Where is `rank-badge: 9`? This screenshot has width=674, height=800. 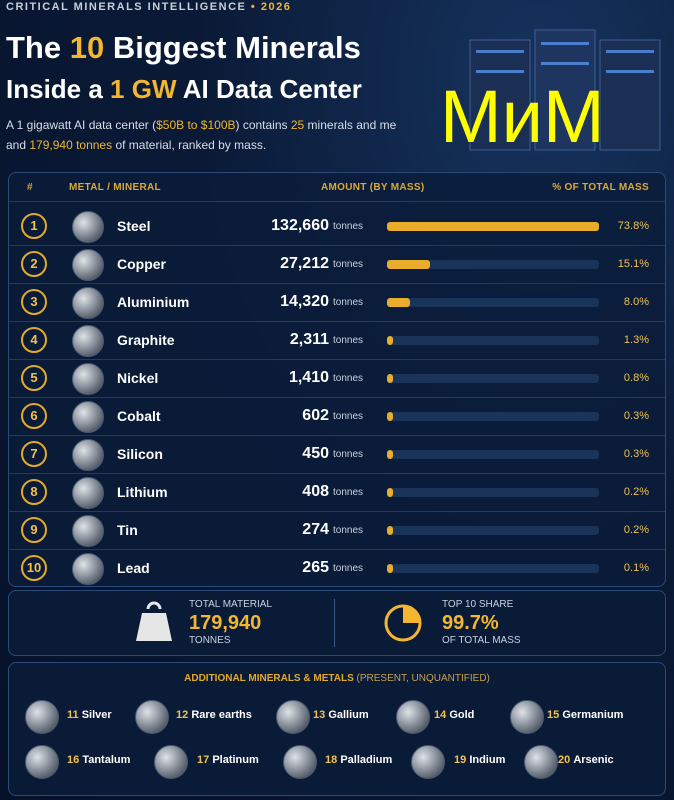
rank-badge: 9 is located at coordinates (34, 530).